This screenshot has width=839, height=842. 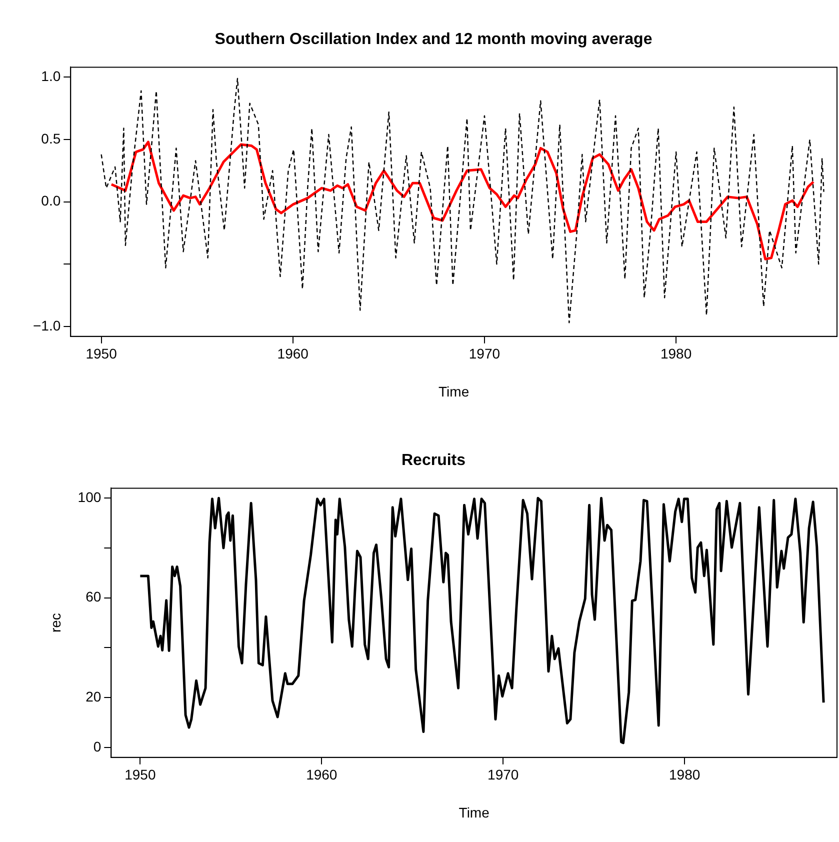 What do you see at coordinates (94, 696) in the screenshot?
I see `y-tick-label: 20` at bounding box center [94, 696].